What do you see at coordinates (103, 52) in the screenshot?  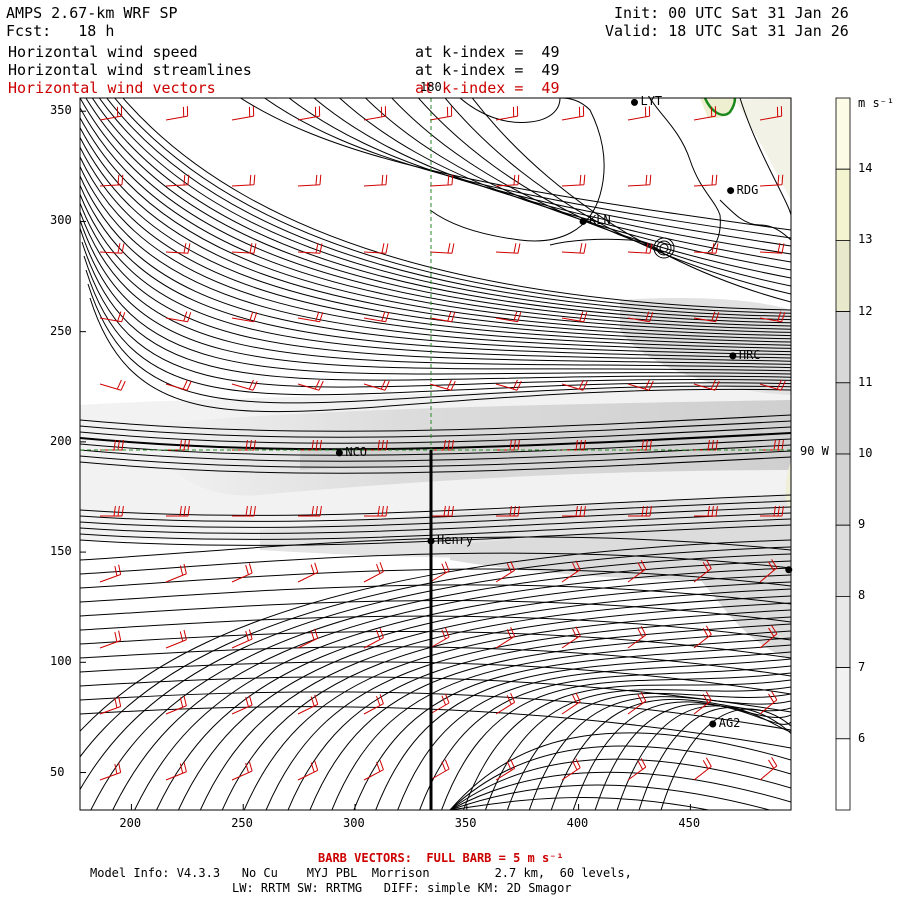 I see `field-wind-speed: Horizontal wind speed` at bounding box center [103, 52].